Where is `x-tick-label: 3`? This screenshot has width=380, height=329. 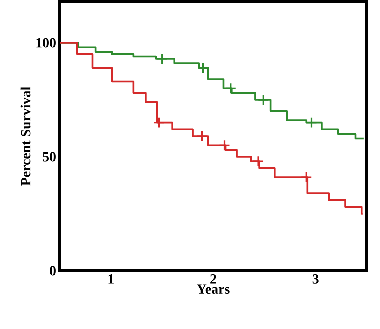
x-tick-label: 3 is located at coordinates (315, 279).